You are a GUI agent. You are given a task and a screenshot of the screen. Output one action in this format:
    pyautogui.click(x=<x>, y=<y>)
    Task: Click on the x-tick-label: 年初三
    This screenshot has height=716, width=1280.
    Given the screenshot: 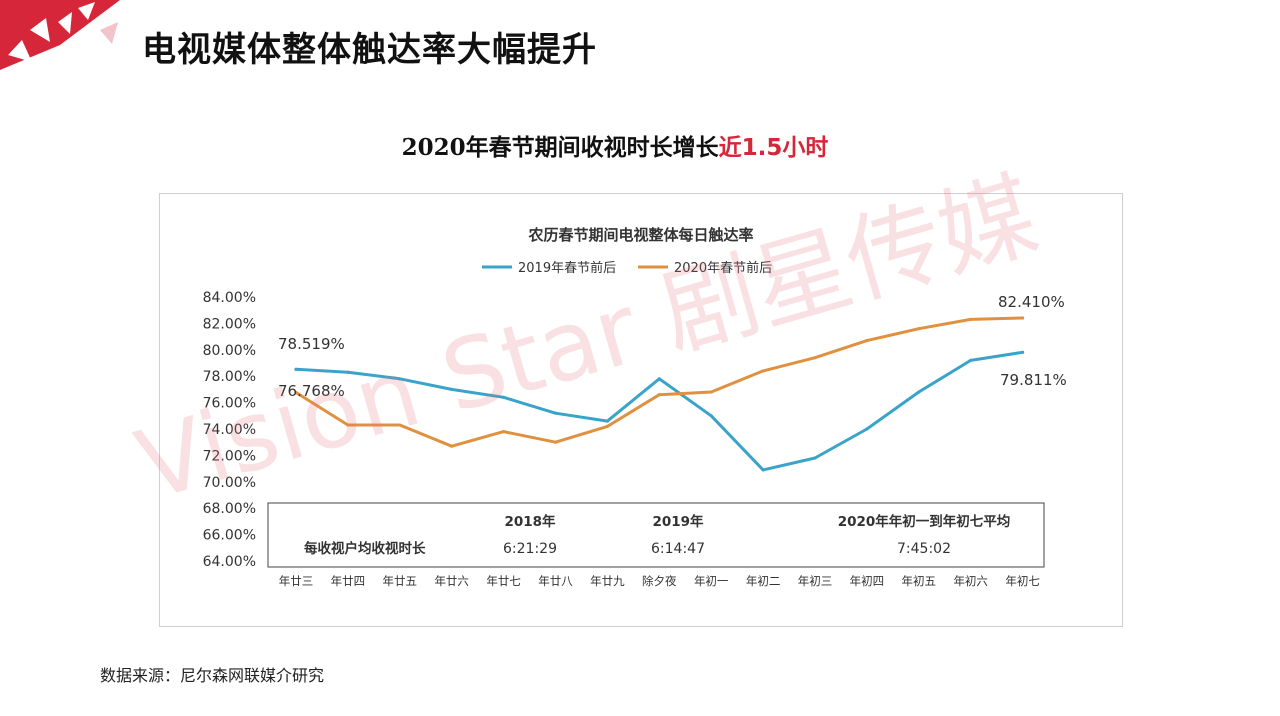 What is the action you would take?
    pyautogui.click(x=815, y=581)
    